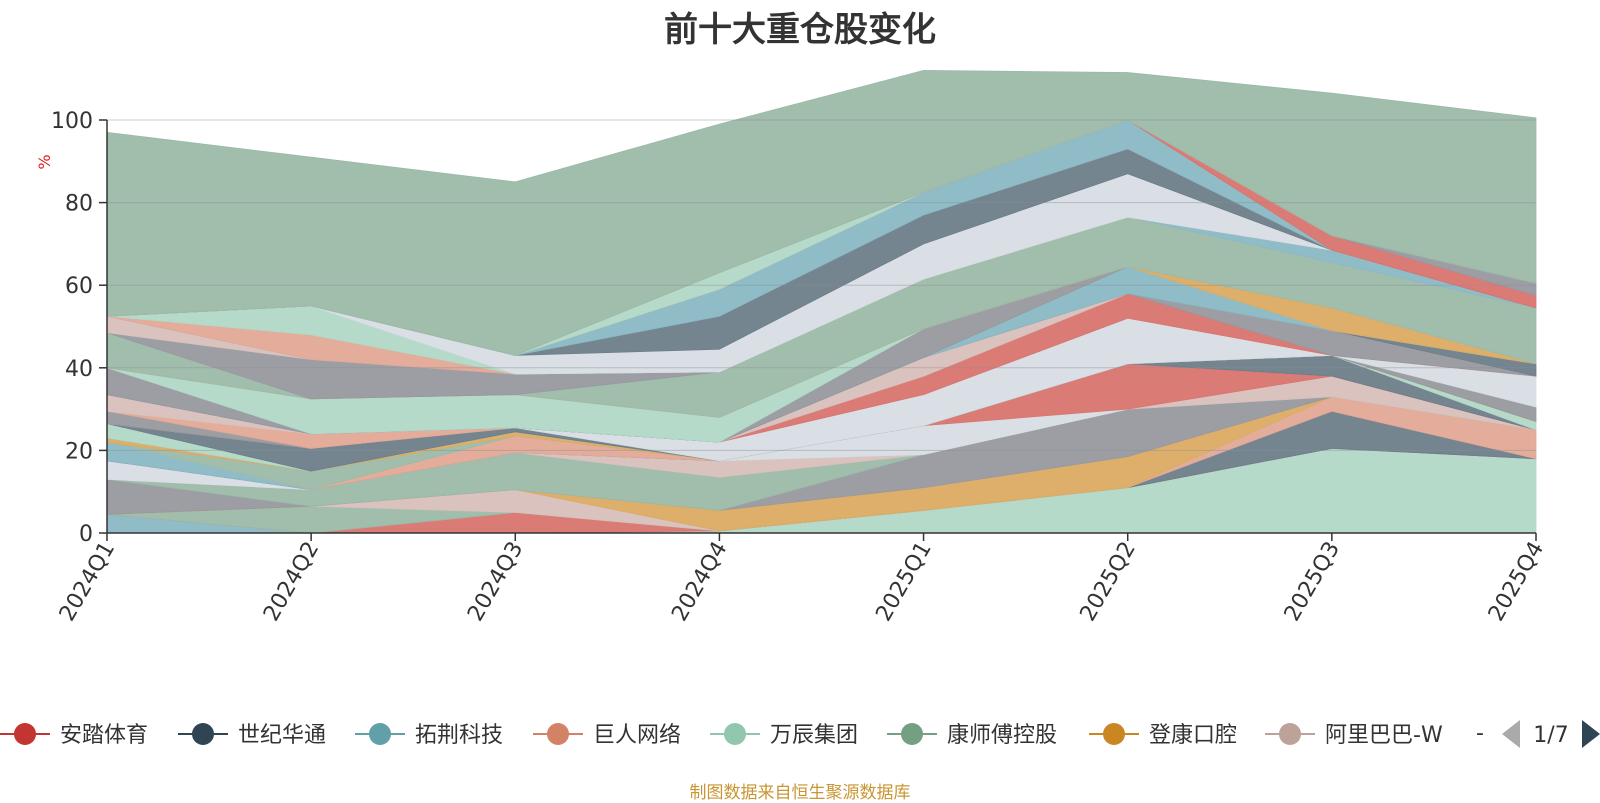  What do you see at coordinates (87, 582) in the screenshot?
I see `x-tick-label: 2024Q1` at bounding box center [87, 582].